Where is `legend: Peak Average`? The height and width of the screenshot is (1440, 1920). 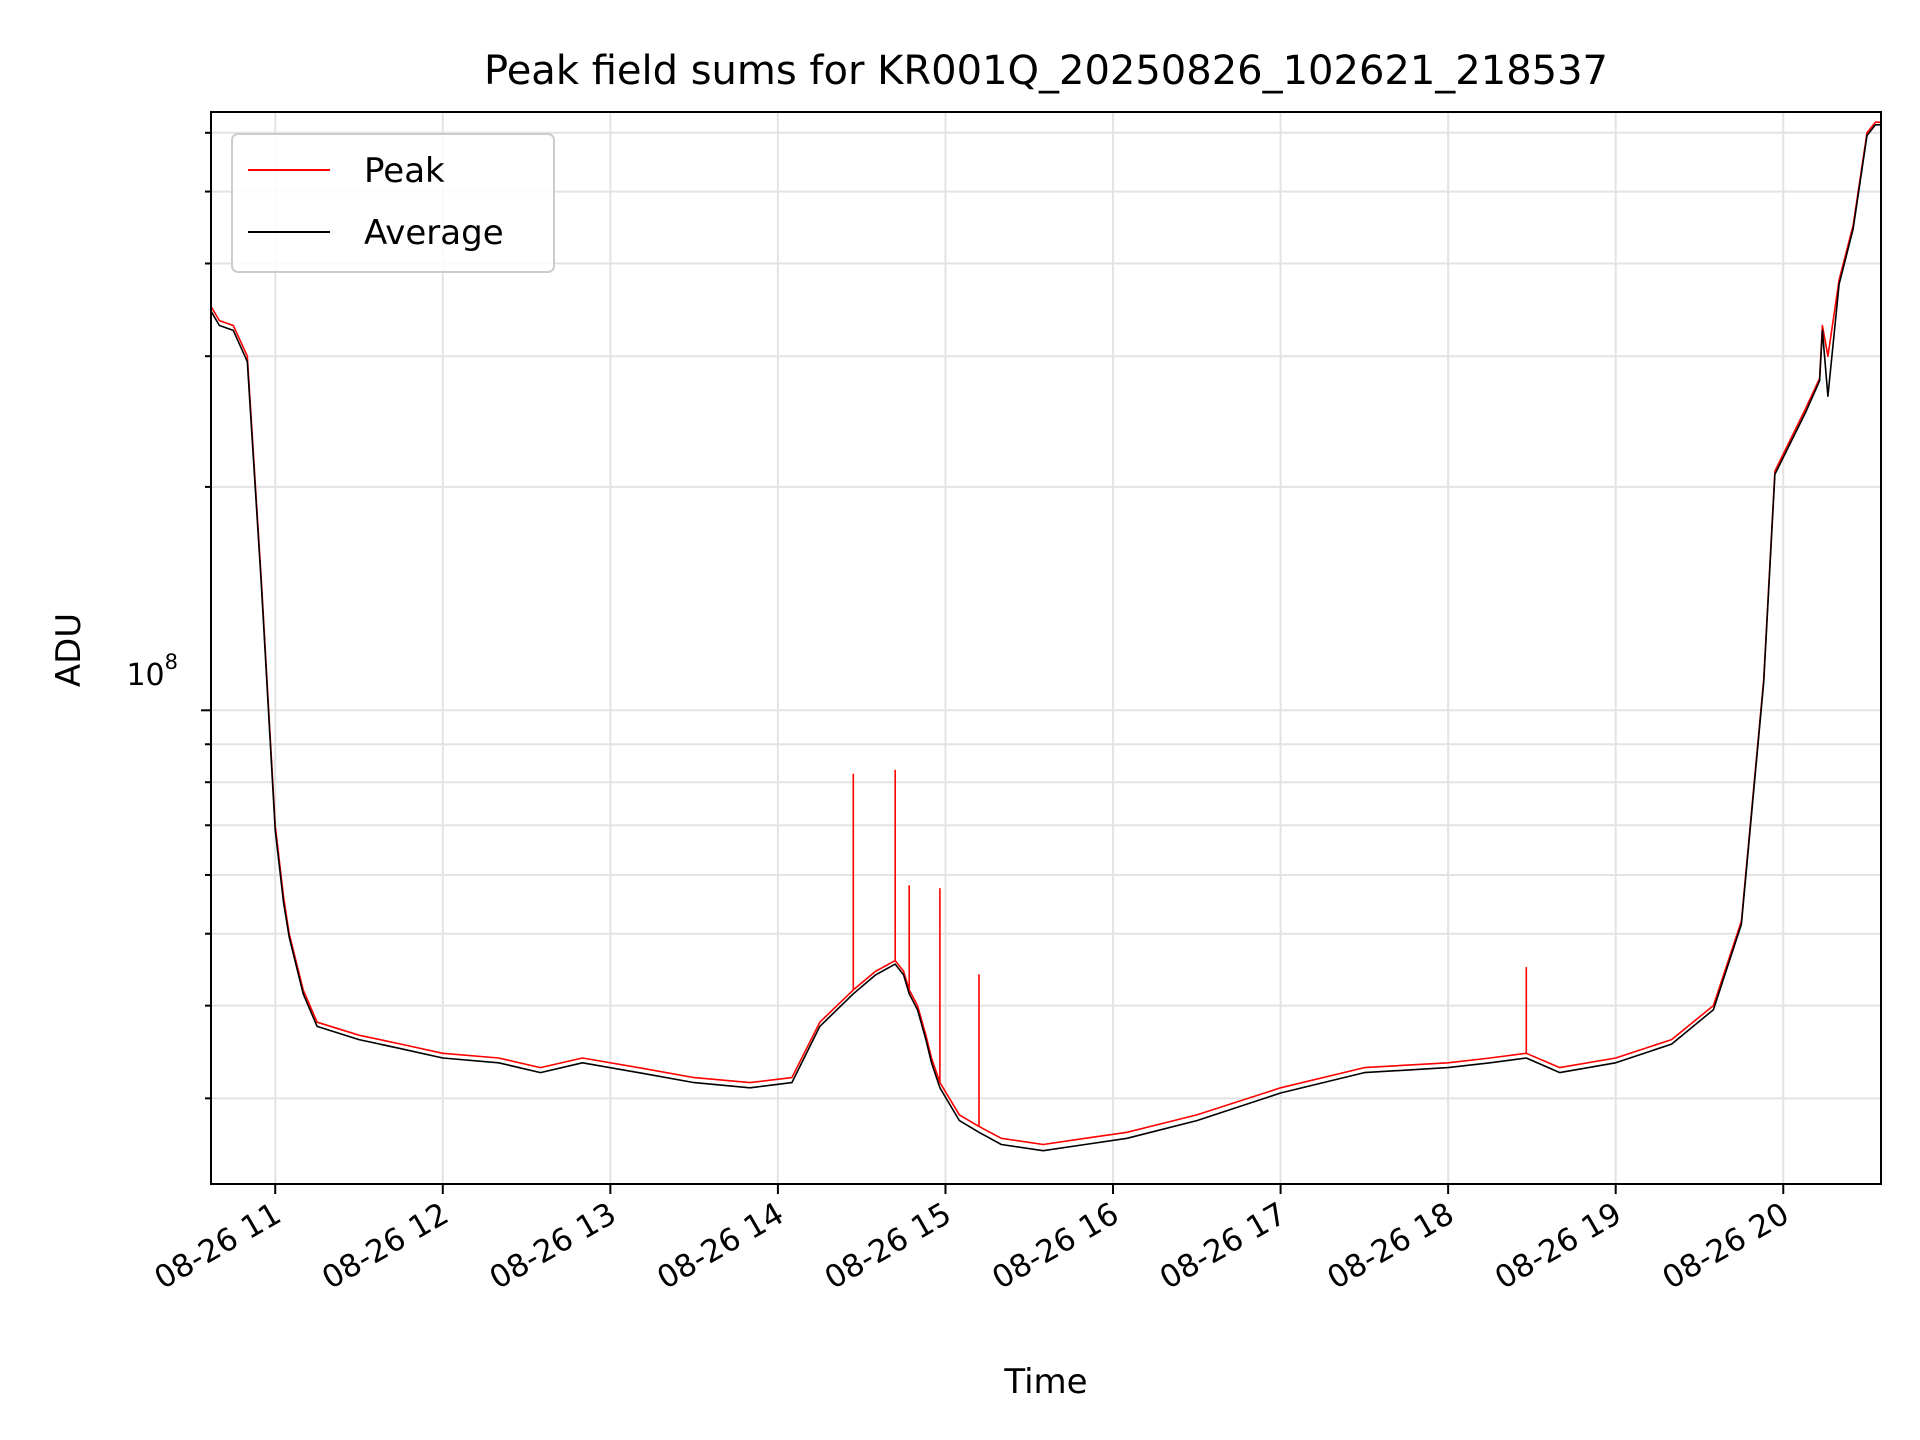
legend: Peak Average is located at coordinates (393, 203).